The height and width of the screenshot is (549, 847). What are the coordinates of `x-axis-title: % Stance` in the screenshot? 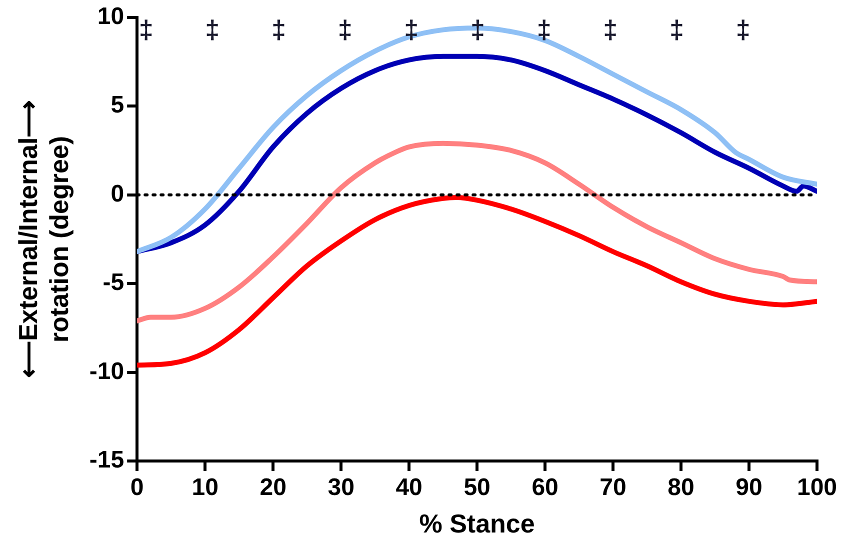 It's located at (477, 523).